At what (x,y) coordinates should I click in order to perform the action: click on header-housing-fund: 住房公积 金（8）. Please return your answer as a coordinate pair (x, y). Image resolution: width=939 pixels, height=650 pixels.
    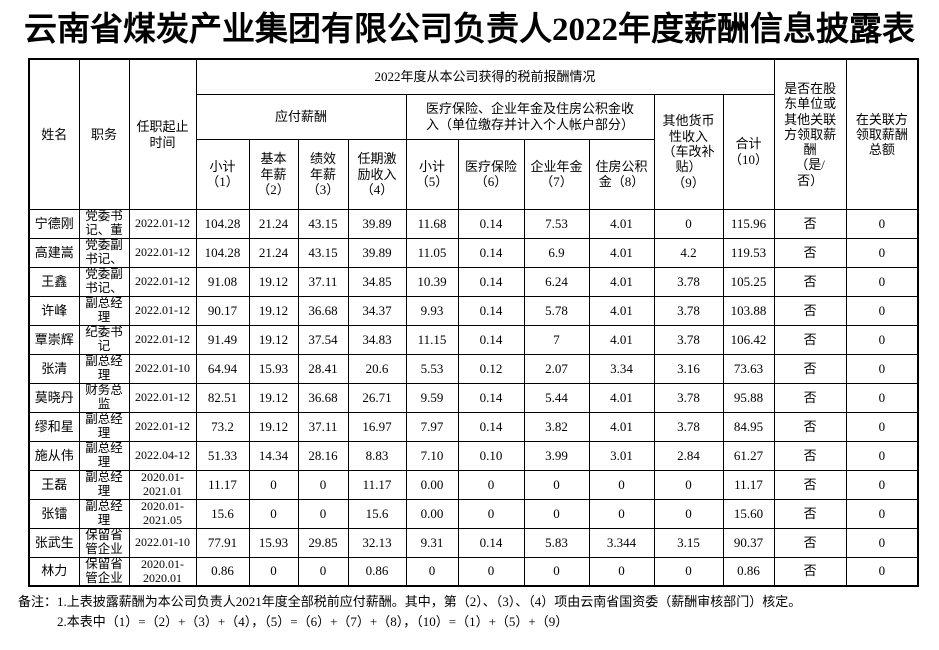
    Looking at the image, I should click on (621, 174).